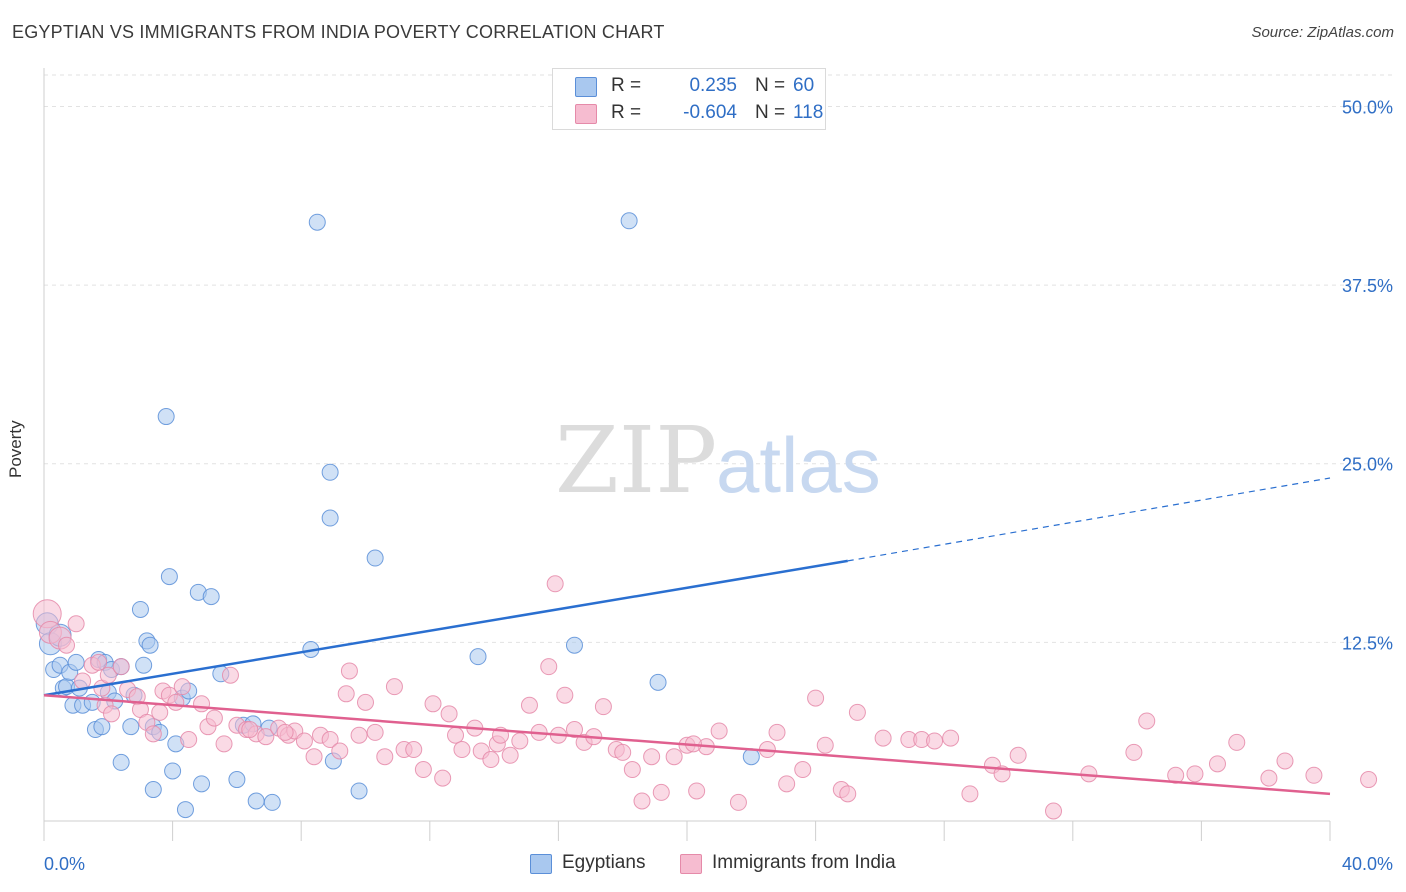 The height and width of the screenshot is (892, 1406). I want to click on legend: R = 0.235 N = 60 R = -0.604 N = 118, so click(689, 99).